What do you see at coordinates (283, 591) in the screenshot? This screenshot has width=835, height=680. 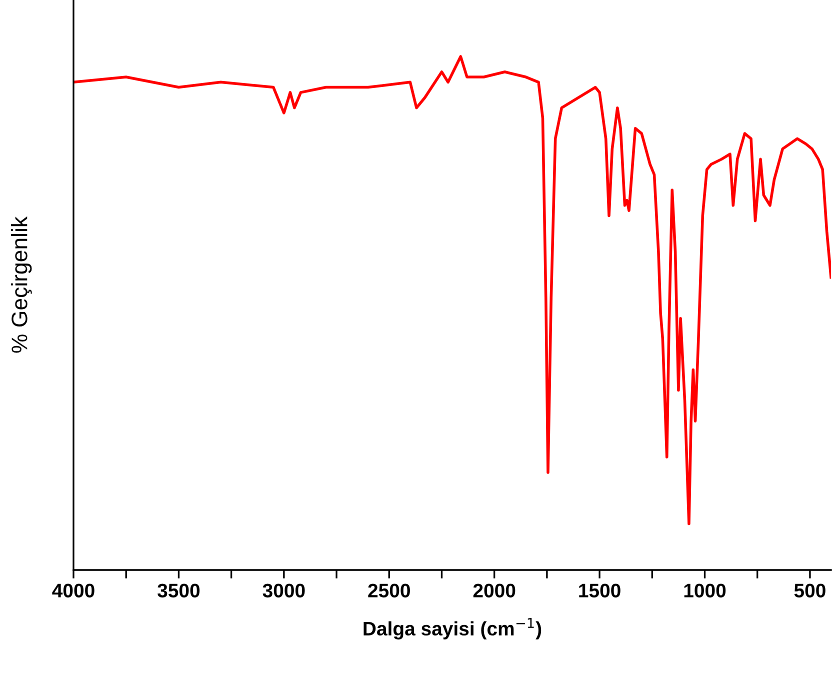 I see `x-tick-label: 3000` at bounding box center [283, 591].